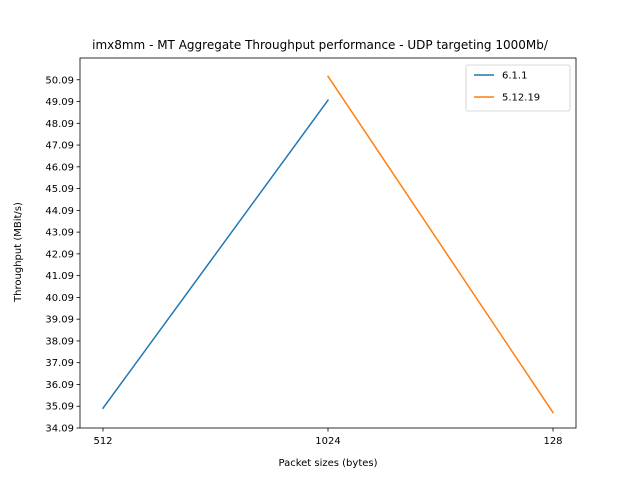 The image size is (640, 480). Describe the element at coordinates (327, 441) in the screenshot. I see `x-tick-label-1: 1024` at that location.